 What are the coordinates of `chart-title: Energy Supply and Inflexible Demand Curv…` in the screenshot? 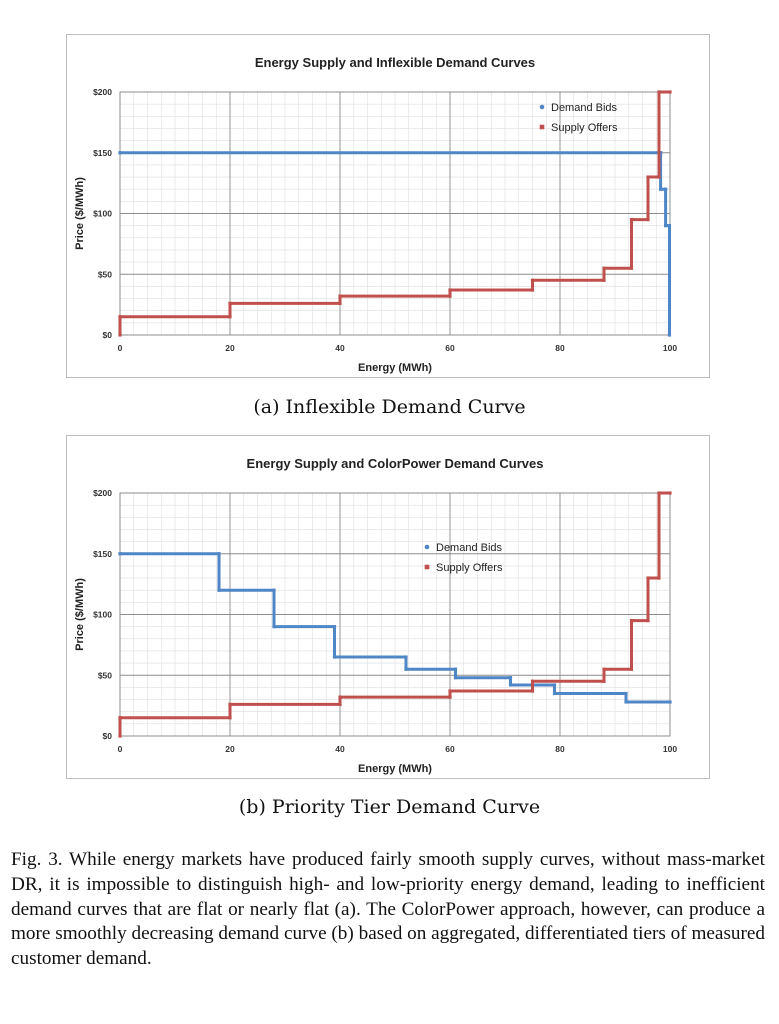 It's located at (395, 62).